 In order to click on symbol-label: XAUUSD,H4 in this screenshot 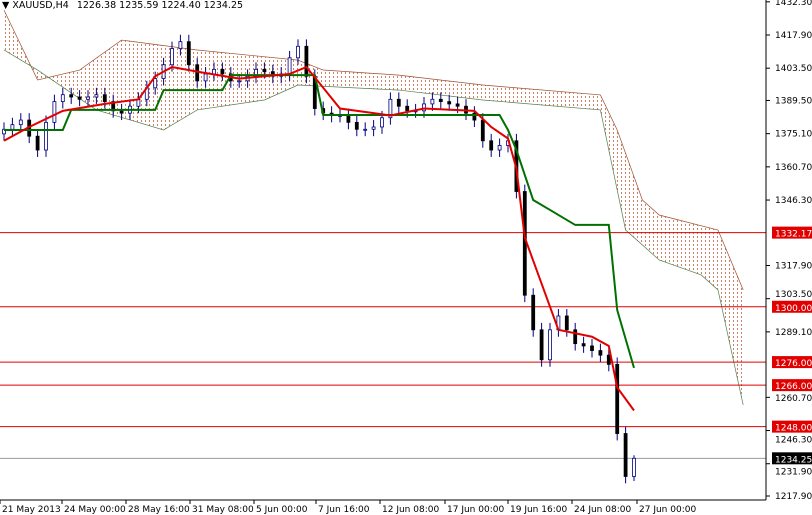, I will do `click(40, 5)`.